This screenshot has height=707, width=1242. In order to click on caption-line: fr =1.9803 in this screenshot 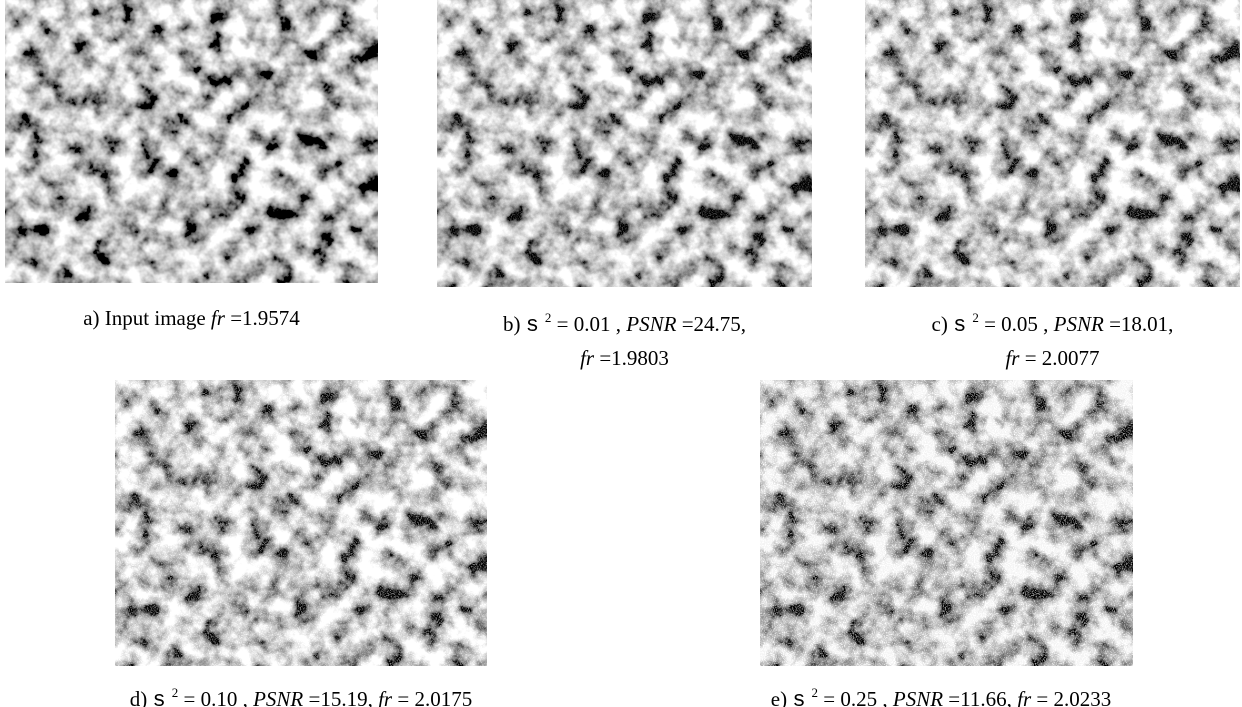, I will do `click(624, 358)`.